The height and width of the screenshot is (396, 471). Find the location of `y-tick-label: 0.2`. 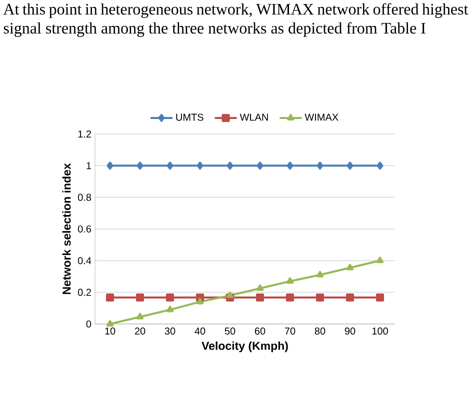

y-tick-label: 0.2 is located at coordinates (84, 292).